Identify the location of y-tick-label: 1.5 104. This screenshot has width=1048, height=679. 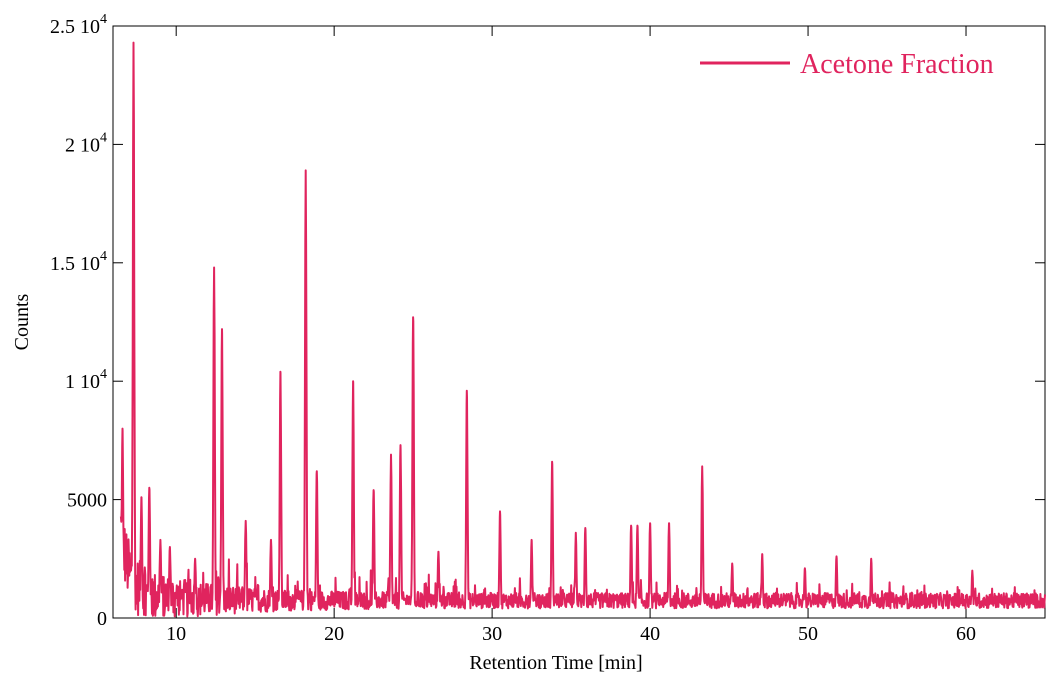
(78, 262).